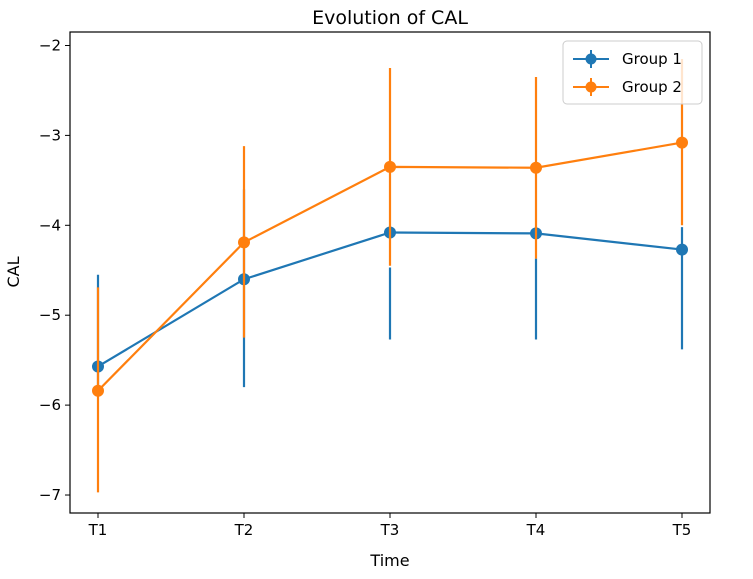  I want to click on y-tick-label: −5, so click(50, 315).